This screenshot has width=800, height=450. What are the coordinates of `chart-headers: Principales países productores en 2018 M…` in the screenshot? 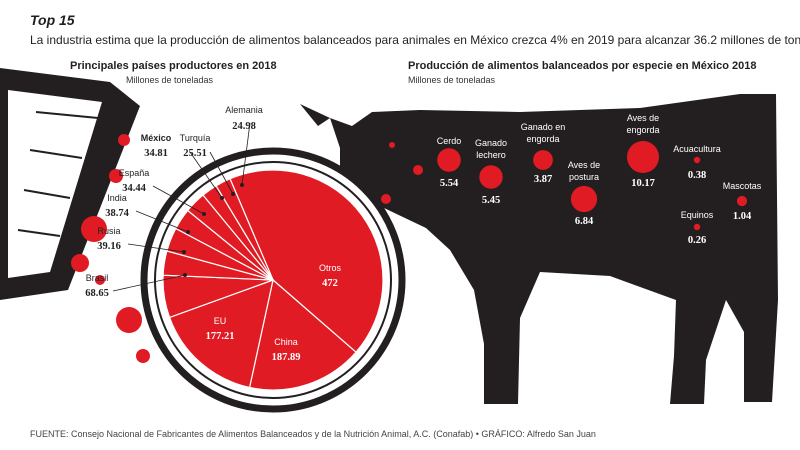 It's located at (413, 72).